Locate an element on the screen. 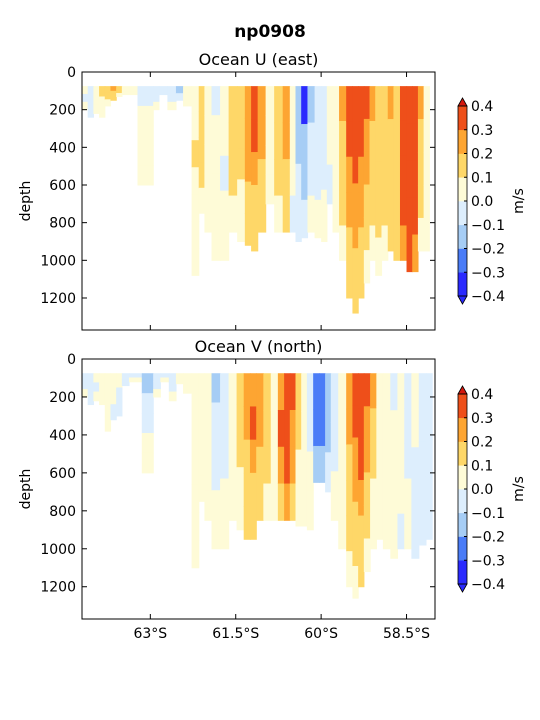 This screenshot has width=540, height=720. colorbar-extend-max is located at coordinates (462, 102).